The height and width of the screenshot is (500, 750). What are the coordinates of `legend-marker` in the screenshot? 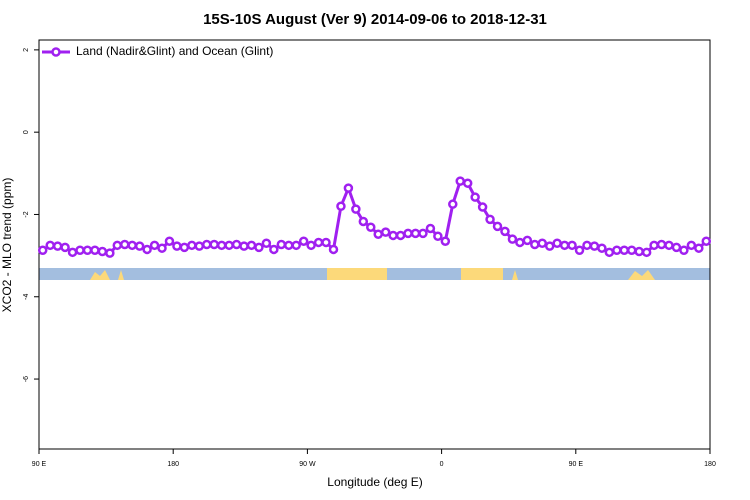 It's located at (56, 52).